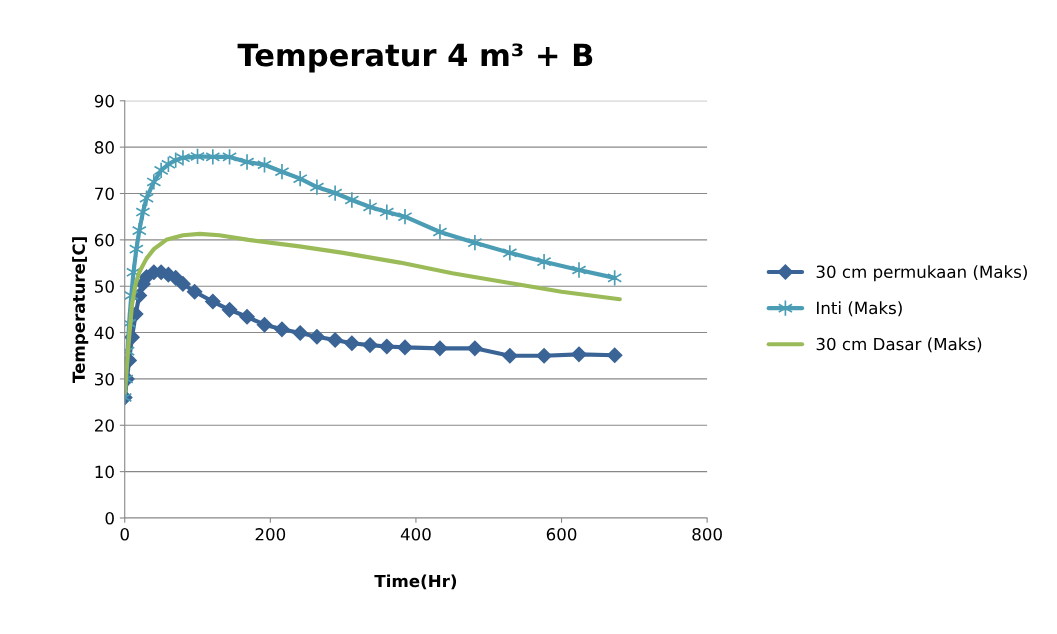 This screenshot has width=1057, height=634. I want to click on y-tick-label: 50, so click(104, 286).